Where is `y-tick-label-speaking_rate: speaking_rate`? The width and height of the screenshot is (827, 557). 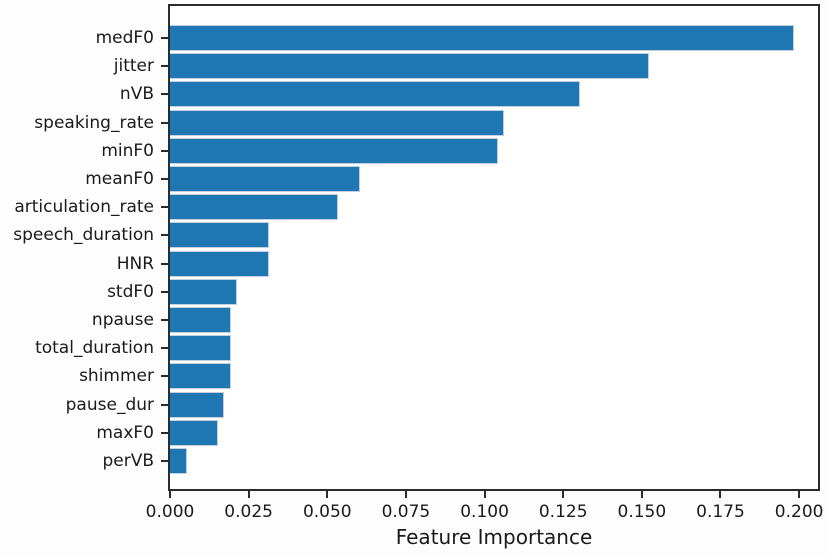
y-tick-label-speaking_rate: speaking_rate is located at coordinates (94, 122).